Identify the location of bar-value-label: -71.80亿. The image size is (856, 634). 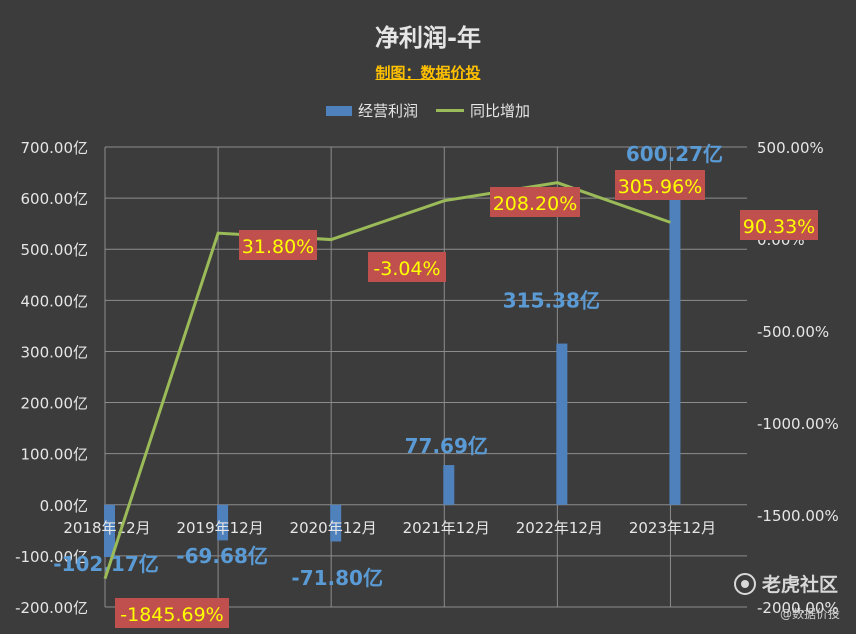
(337, 578).